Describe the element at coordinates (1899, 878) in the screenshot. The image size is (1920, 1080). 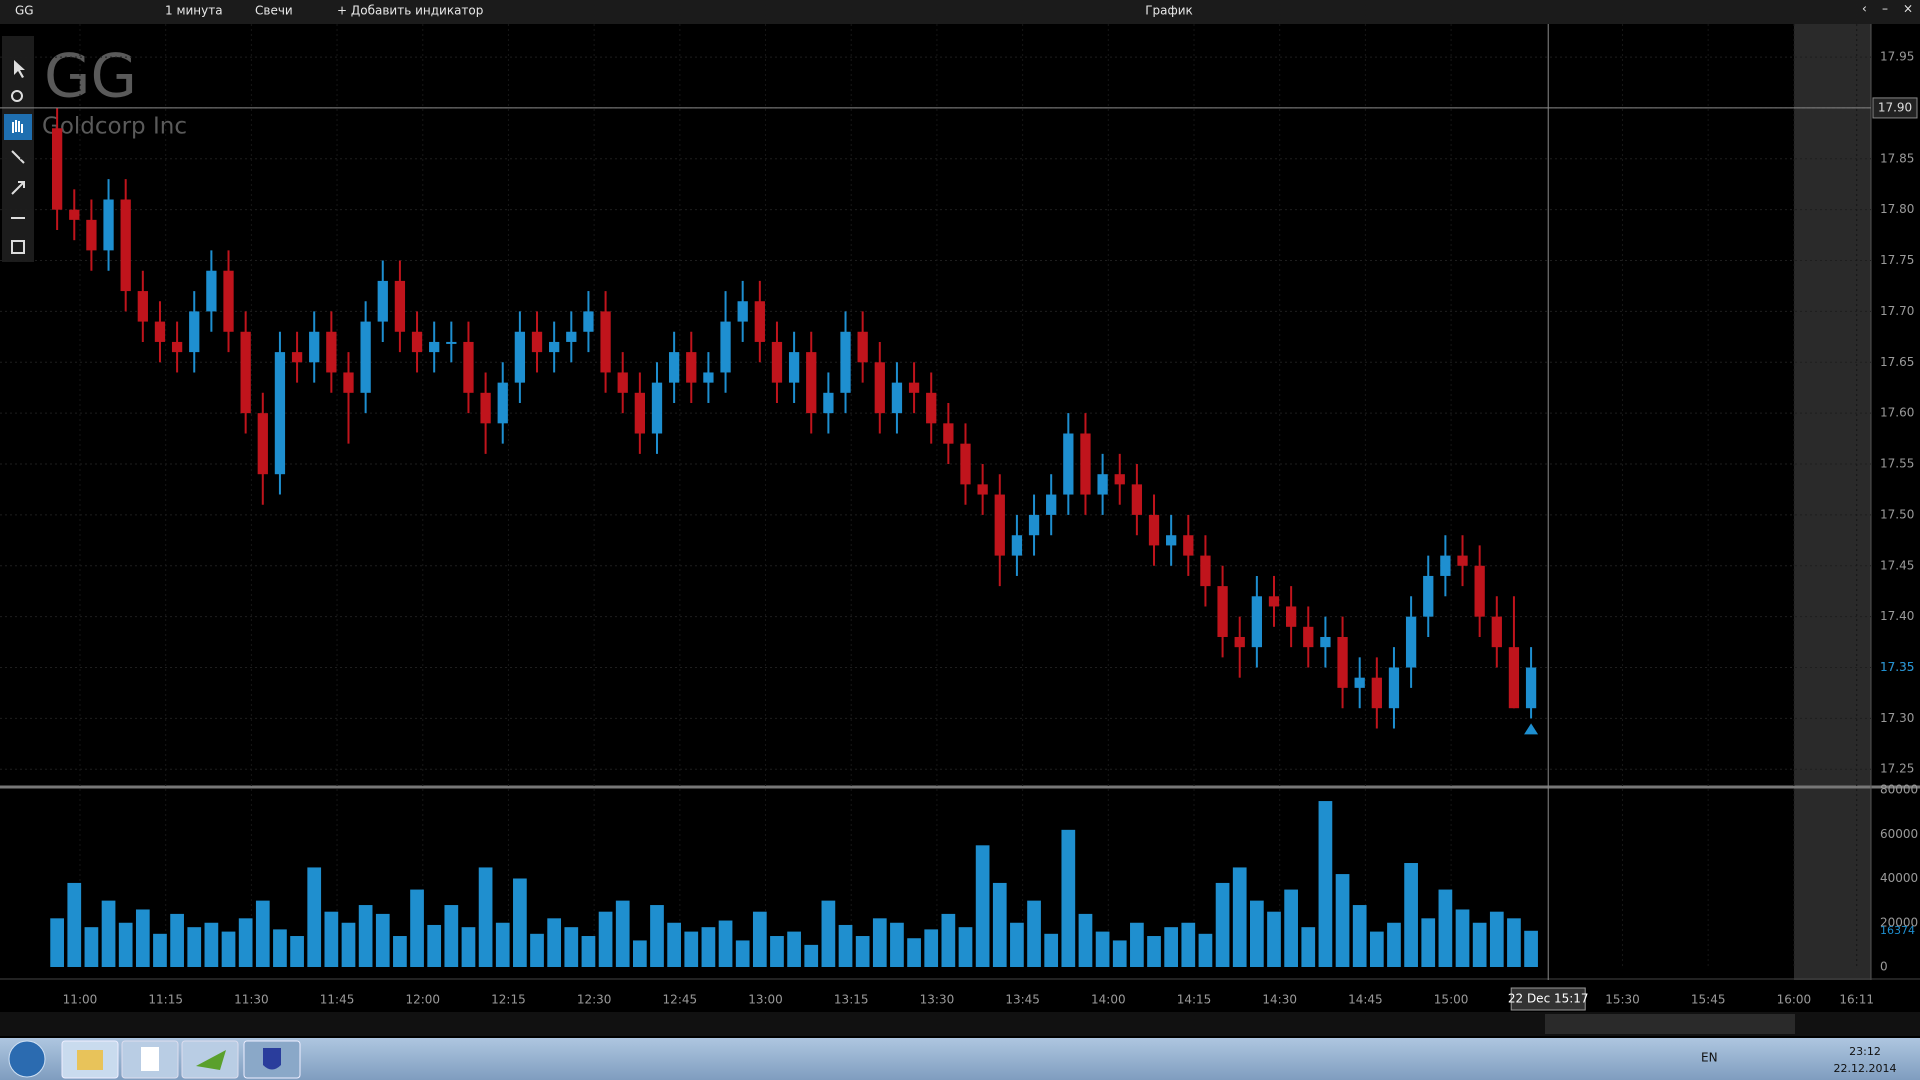
I see `volume-tick-label: 40000` at that location.